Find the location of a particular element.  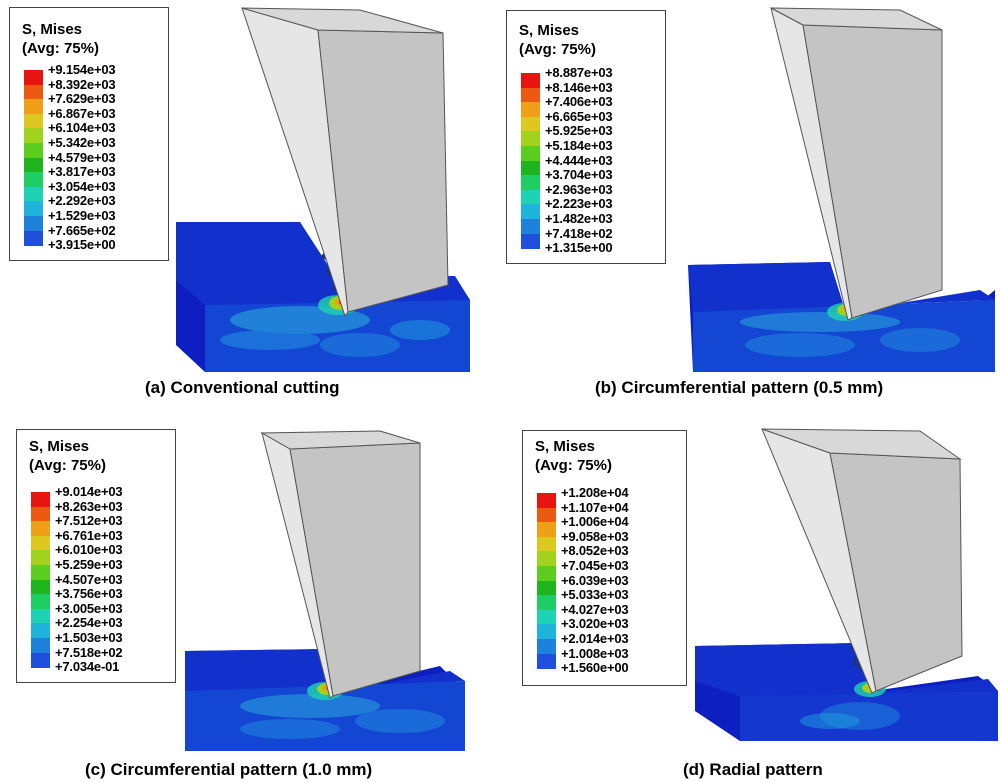

legend-value: +1.482e+03 is located at coordinates (579, 218).